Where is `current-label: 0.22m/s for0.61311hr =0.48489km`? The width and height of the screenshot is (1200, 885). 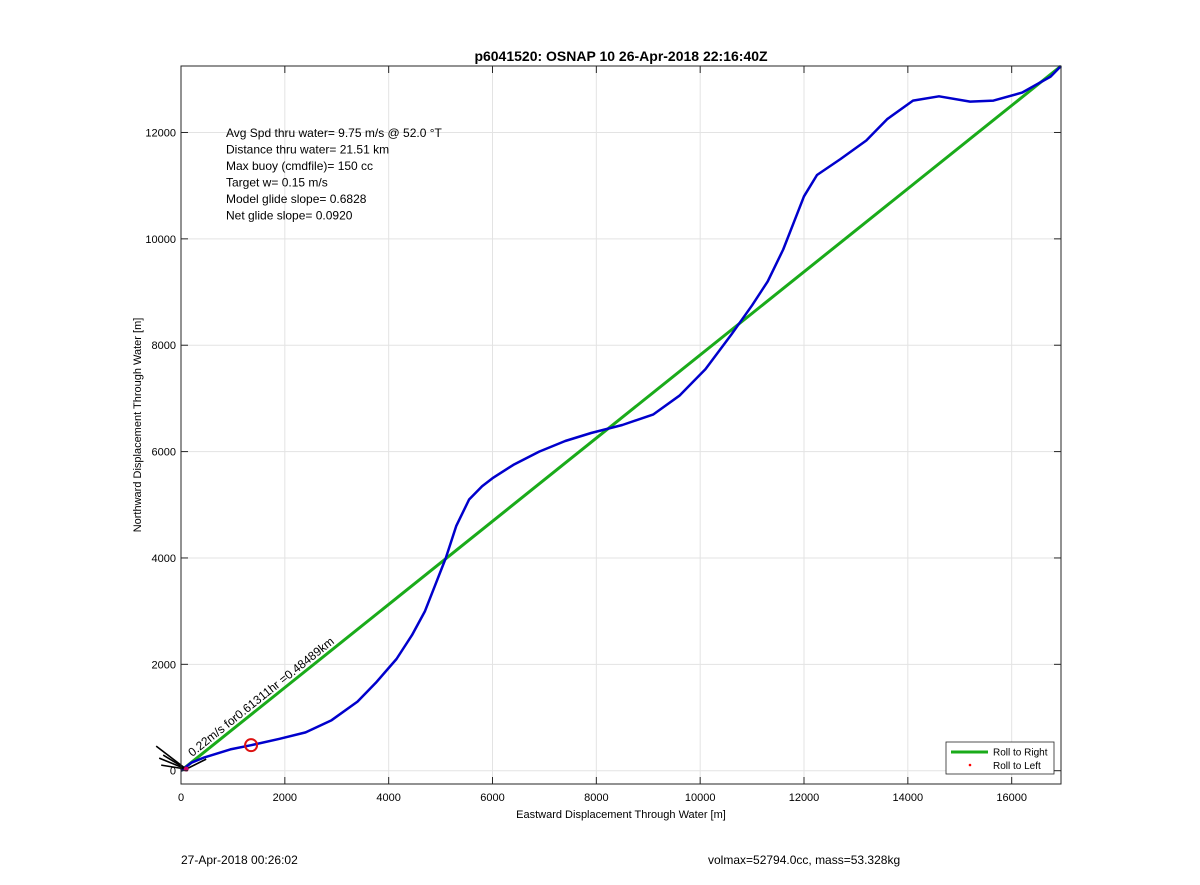 current-label: 0.22m/s for0.61311hr =0.48489km is located at coordinates (260, 696).